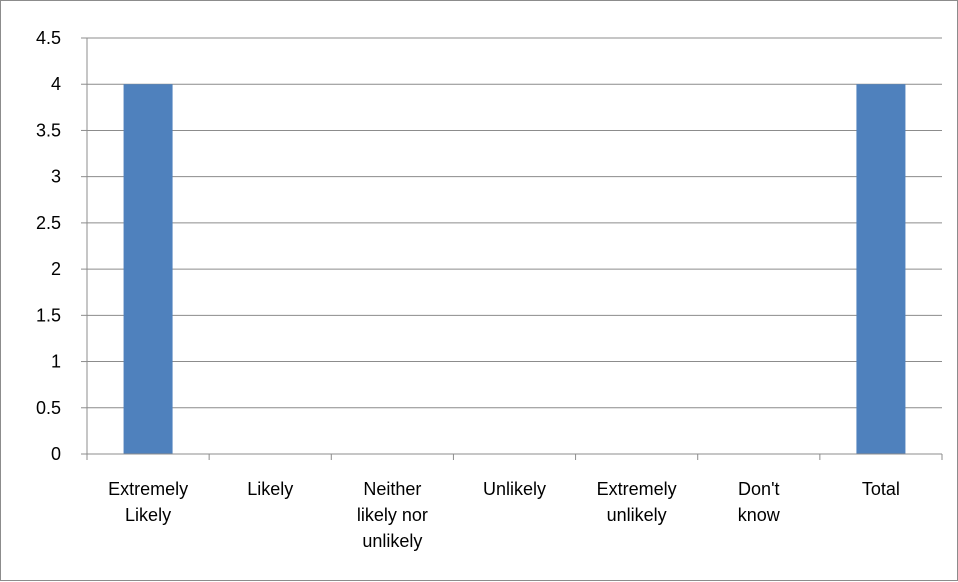 The width and height of the screenshot is (958, 582). I want to click on y-tick-label: 3.5, so click(48, 130).